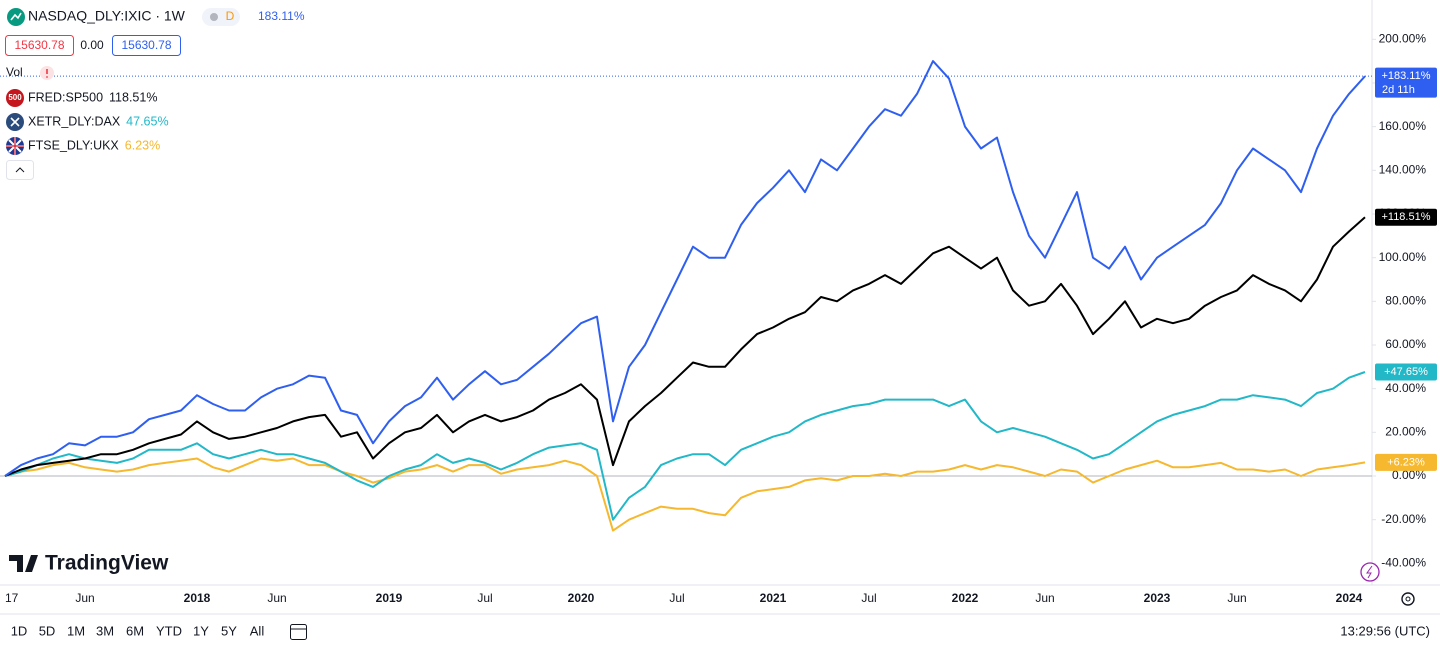  Describe the element at coordinates (73, 145) in the screenshot. I see `legend-name: FTSE_DLY:UKX` at that location.